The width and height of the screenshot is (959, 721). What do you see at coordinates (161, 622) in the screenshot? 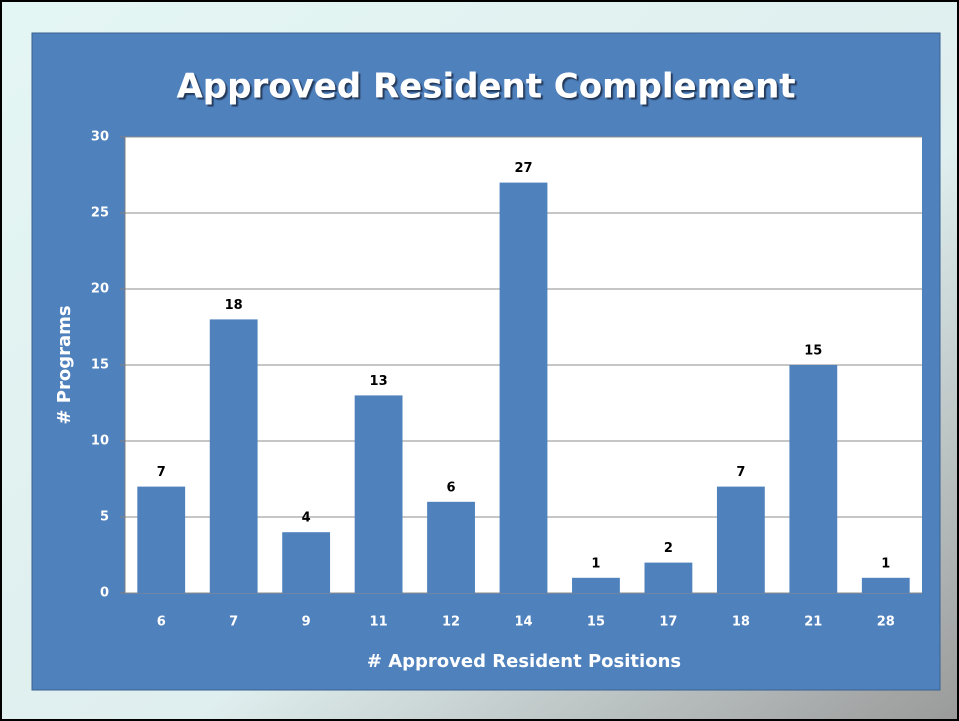
I see `x-tick-label: 6` at bounding box center [161, 622].